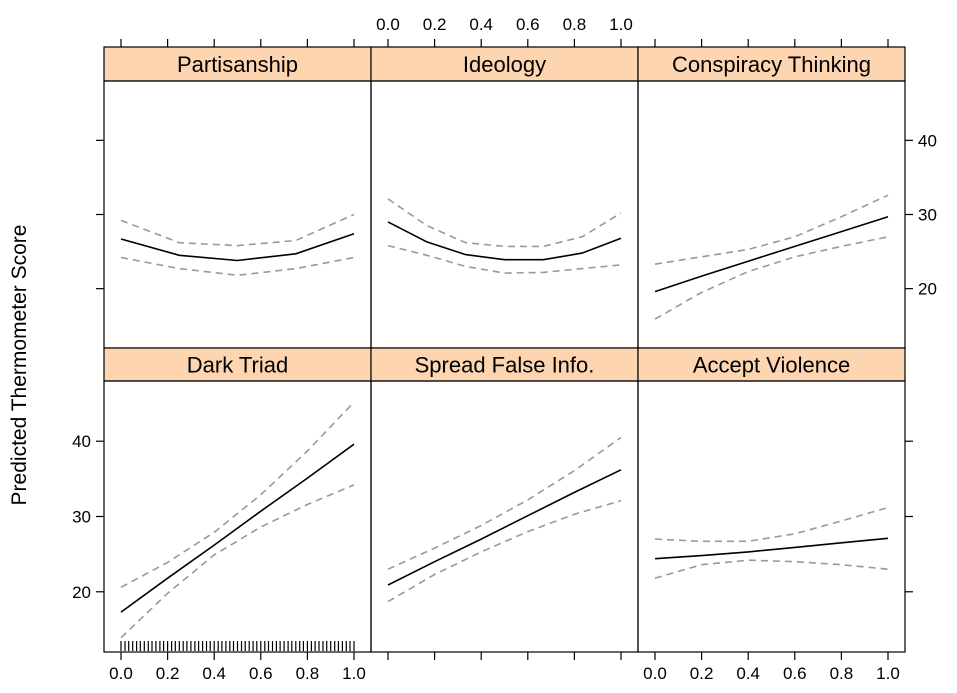 The height and width of the screenshot is (693, 957). I want to click on panel-dark-triad: Dark Triad, so click(237, 500).